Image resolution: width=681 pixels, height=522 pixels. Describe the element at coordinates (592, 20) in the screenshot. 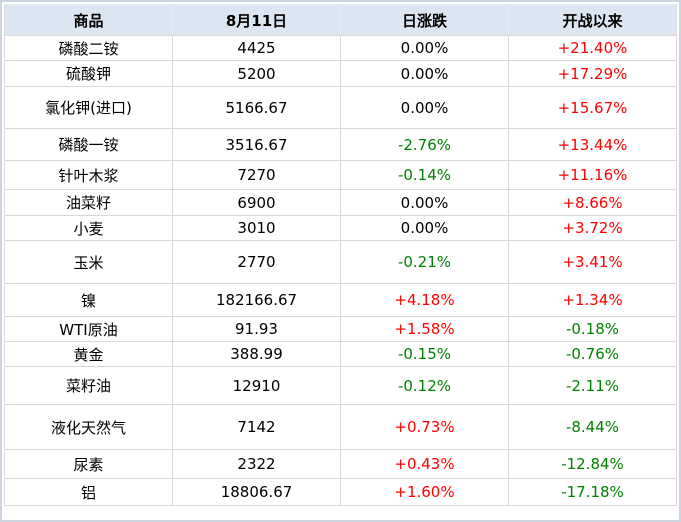

I see `col-header-since-start: 开战以来` at that location.